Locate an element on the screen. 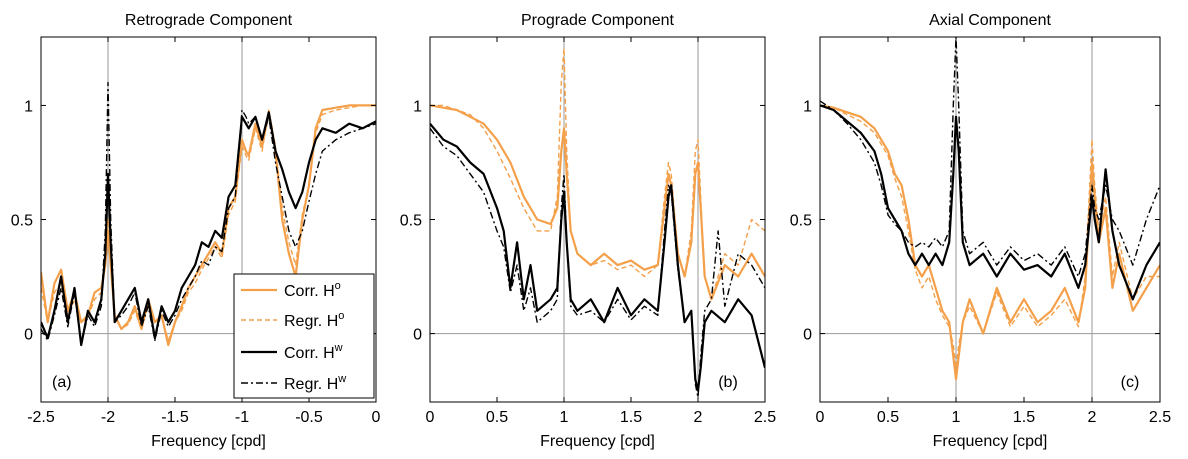 The width and height of the screenshot is (1188, 459). legend-entry: Regr. Ho is located at coordinates (292, 320).